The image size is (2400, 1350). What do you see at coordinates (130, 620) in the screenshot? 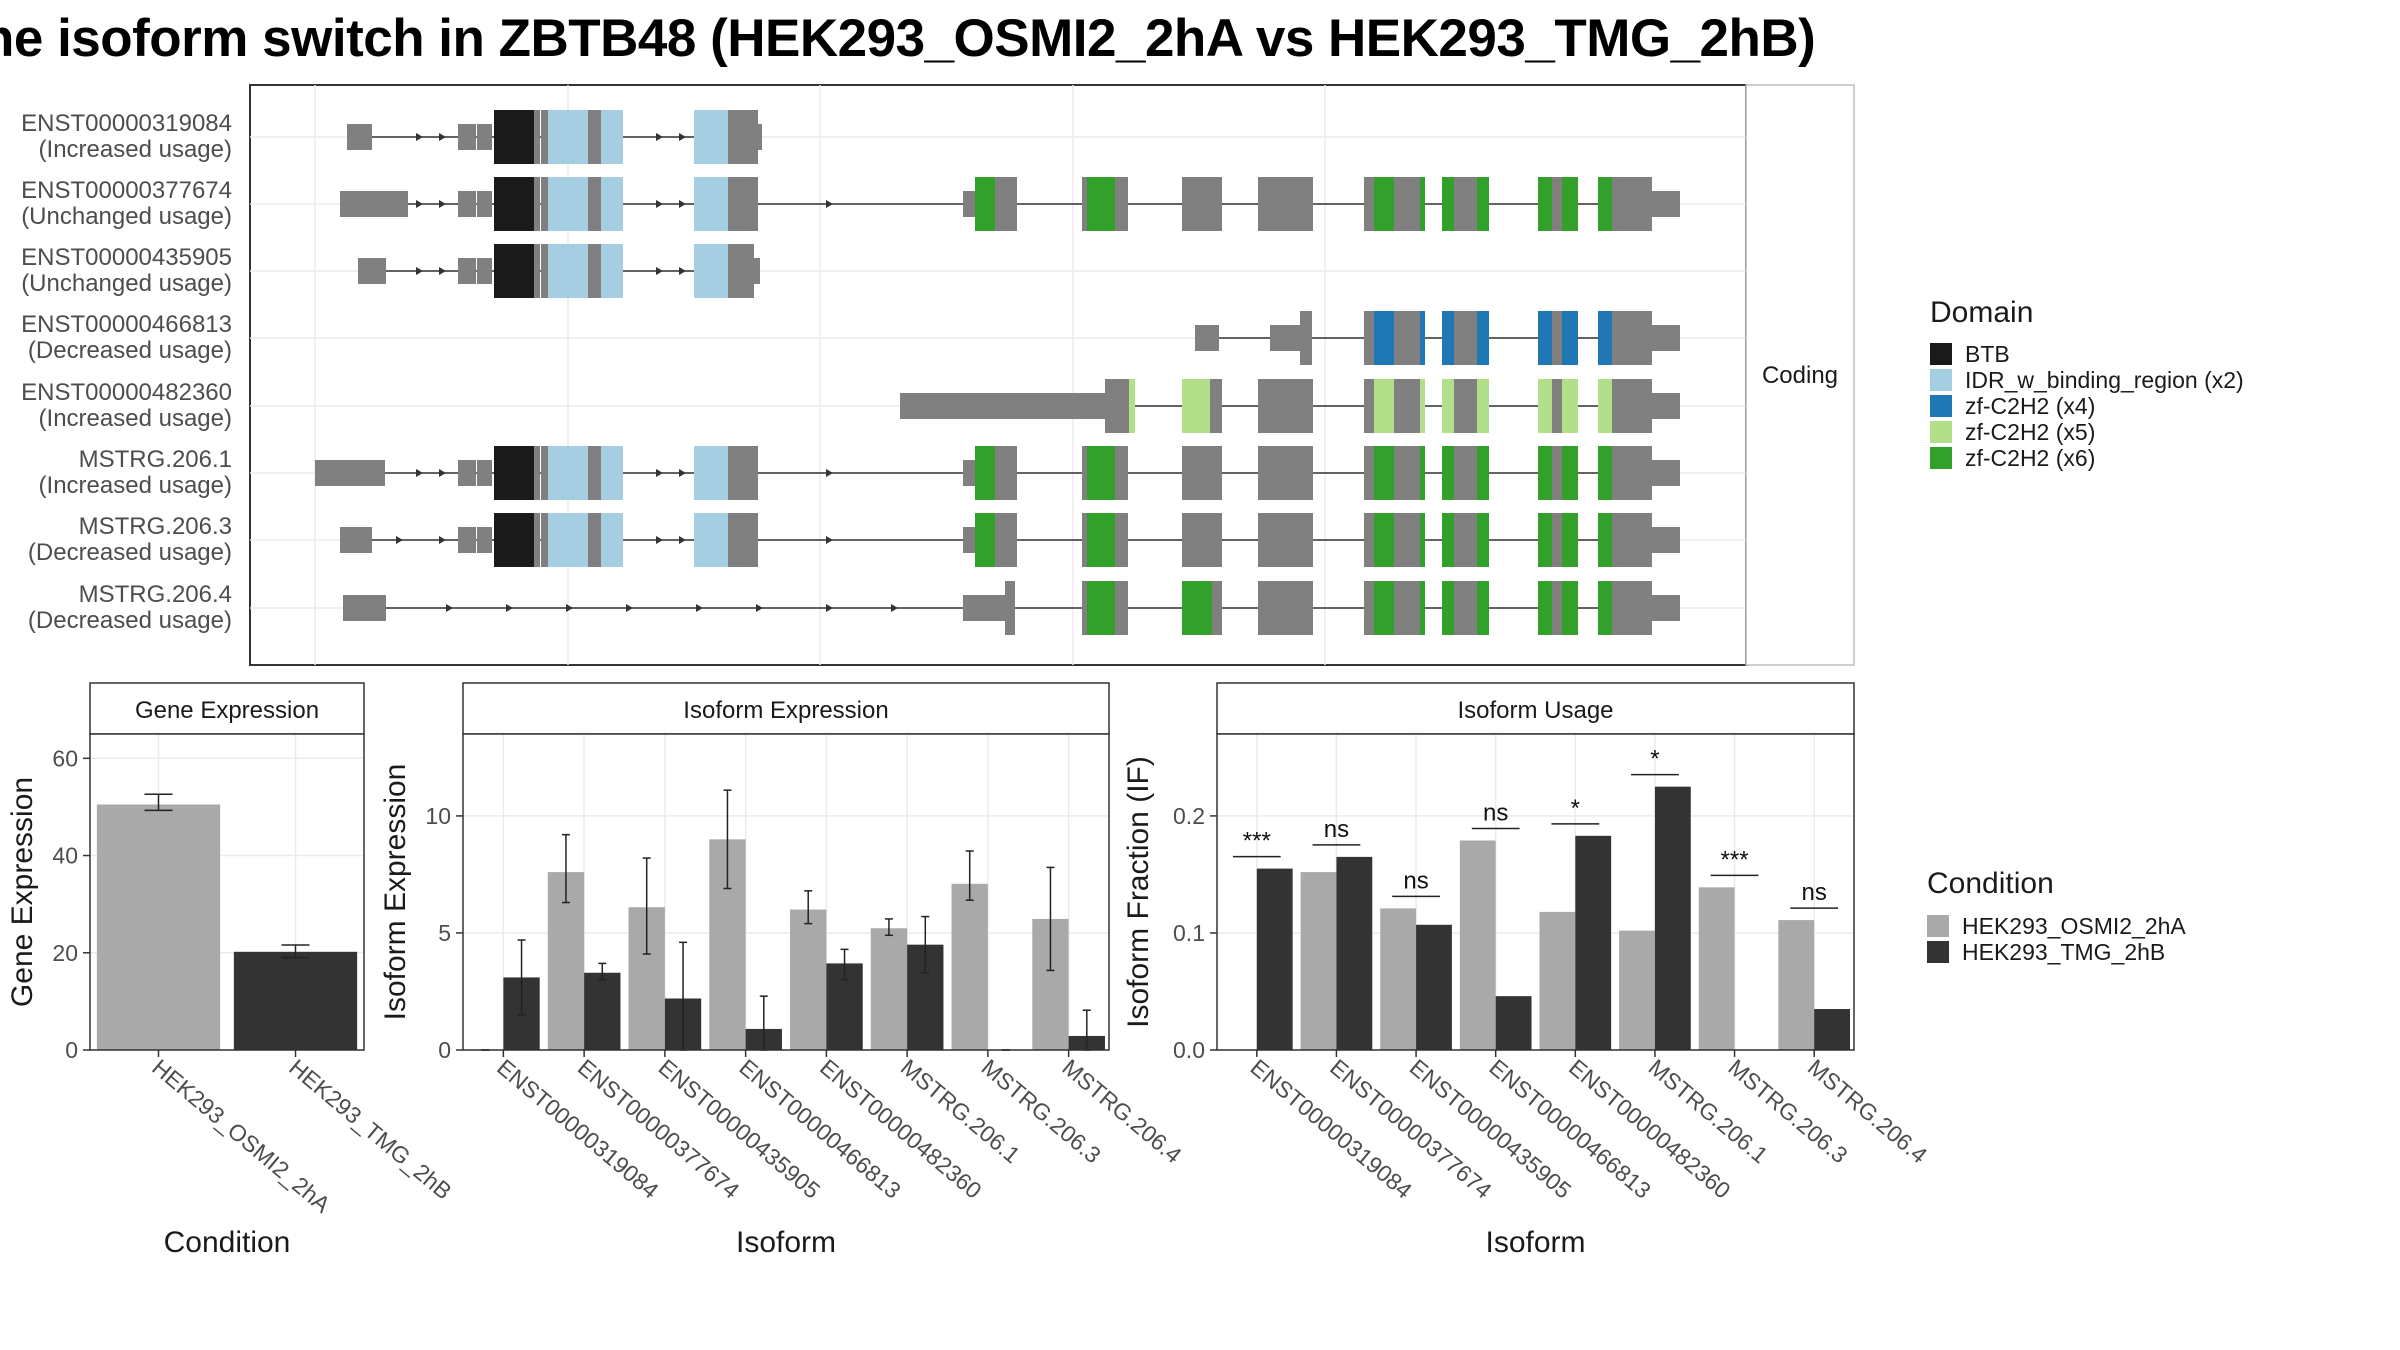
I see `isoform-usage-label: (Decreased usage)` at bounding box center [130, 620].